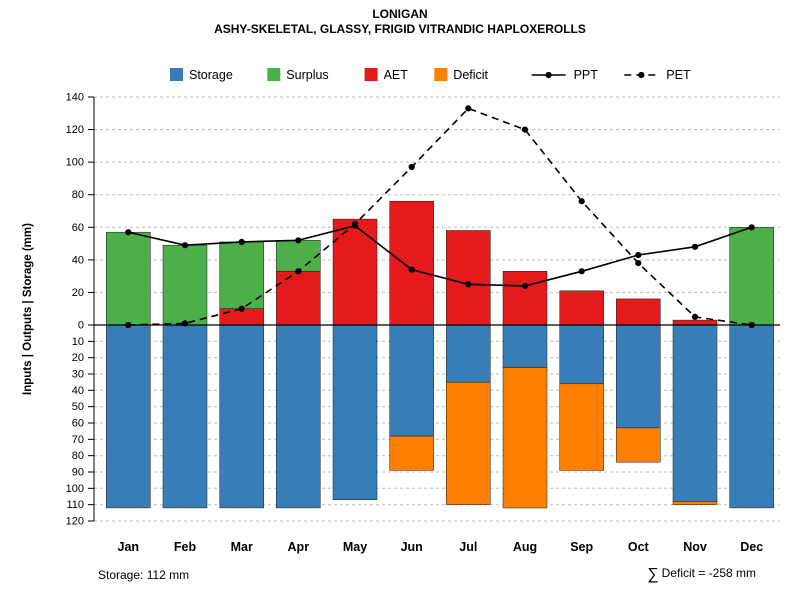 The height and width of the screenshot is (600, 800). What do you see at coordinates (695, 547) in the screenshot?
I see `month-label: Nov` at bounding box center [695, 547].